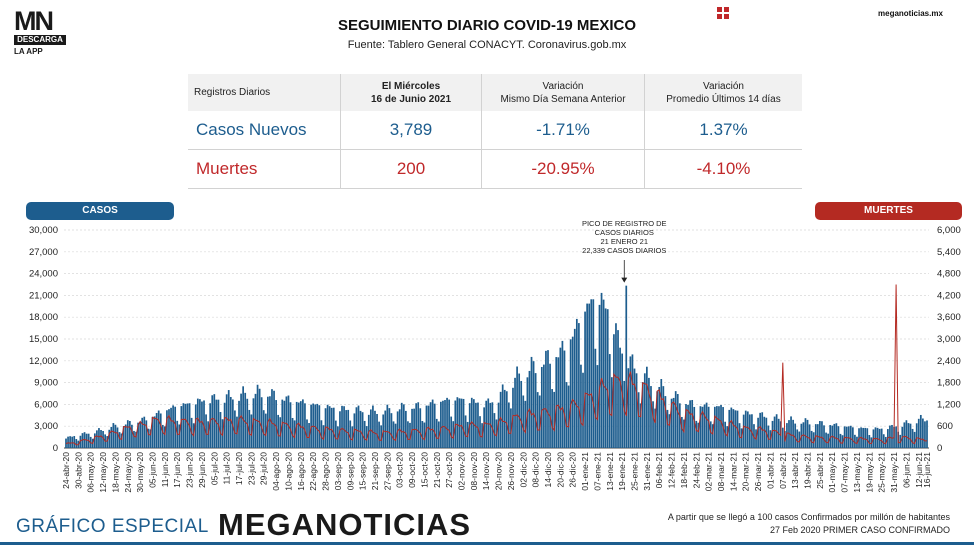  Describe the element at coordinates (40, 32) in the screenshot. I see `logo: MN DESCARGA LA APP` at that location.